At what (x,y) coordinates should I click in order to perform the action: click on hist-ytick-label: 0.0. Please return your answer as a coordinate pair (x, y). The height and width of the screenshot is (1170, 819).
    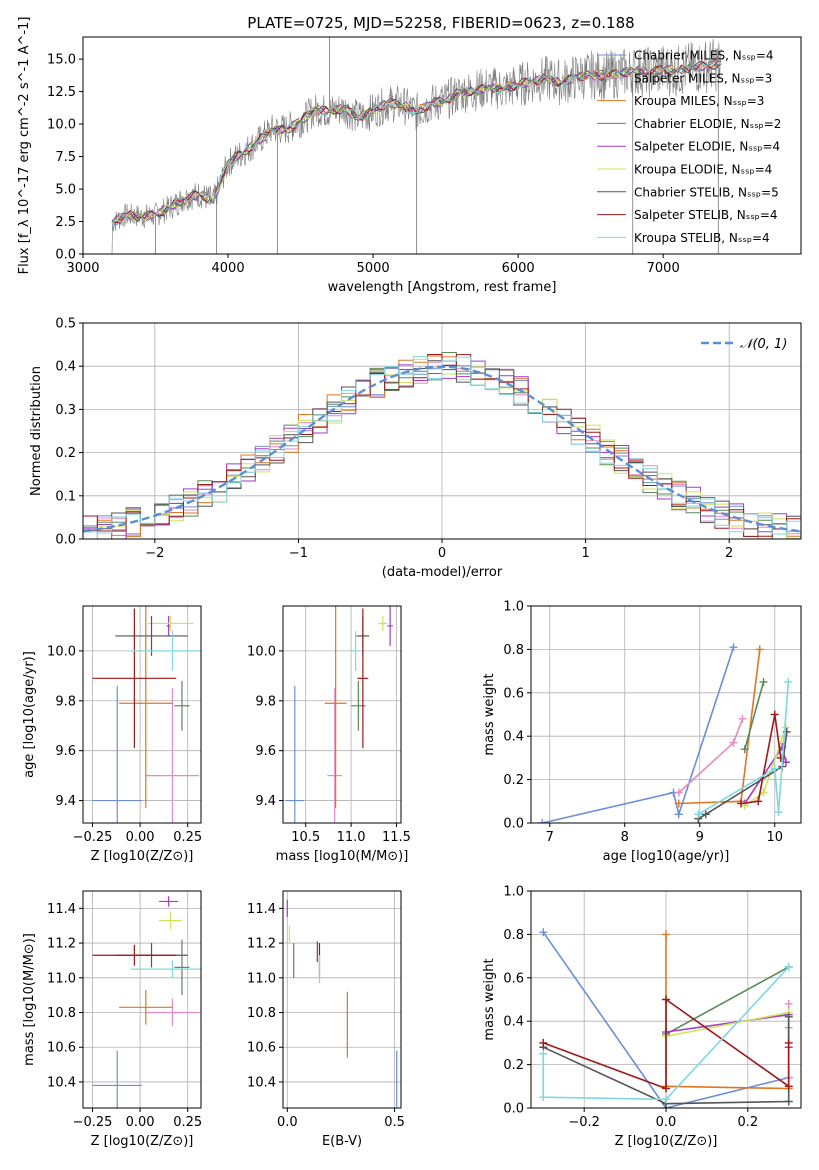
    Looking at the image, I should click on (65, 540).